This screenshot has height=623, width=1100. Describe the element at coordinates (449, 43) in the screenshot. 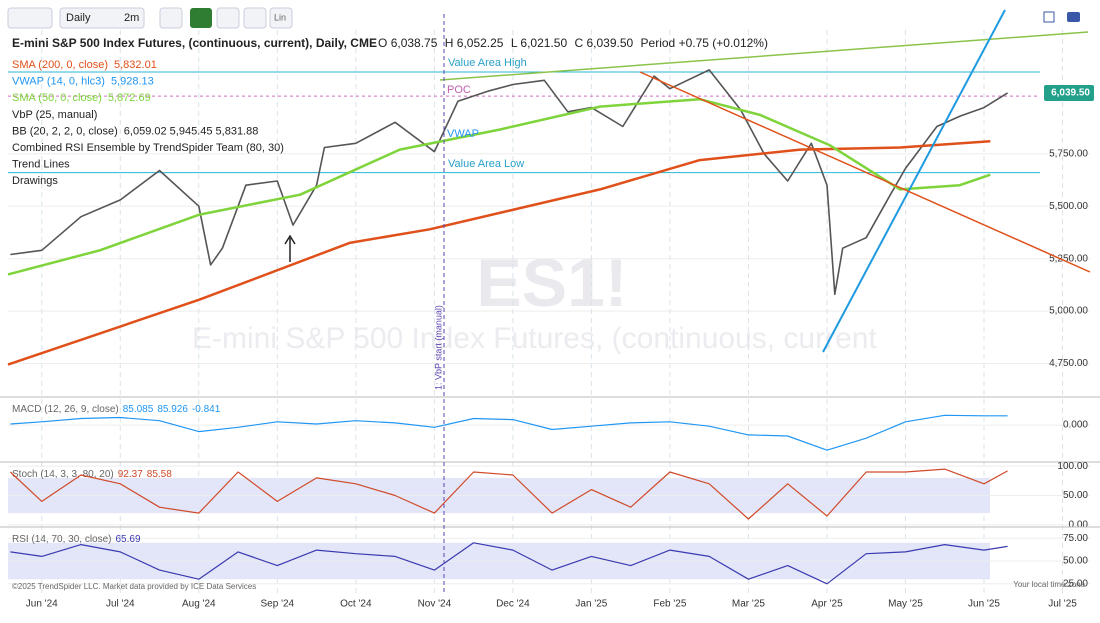

I see `label: H` at that location.